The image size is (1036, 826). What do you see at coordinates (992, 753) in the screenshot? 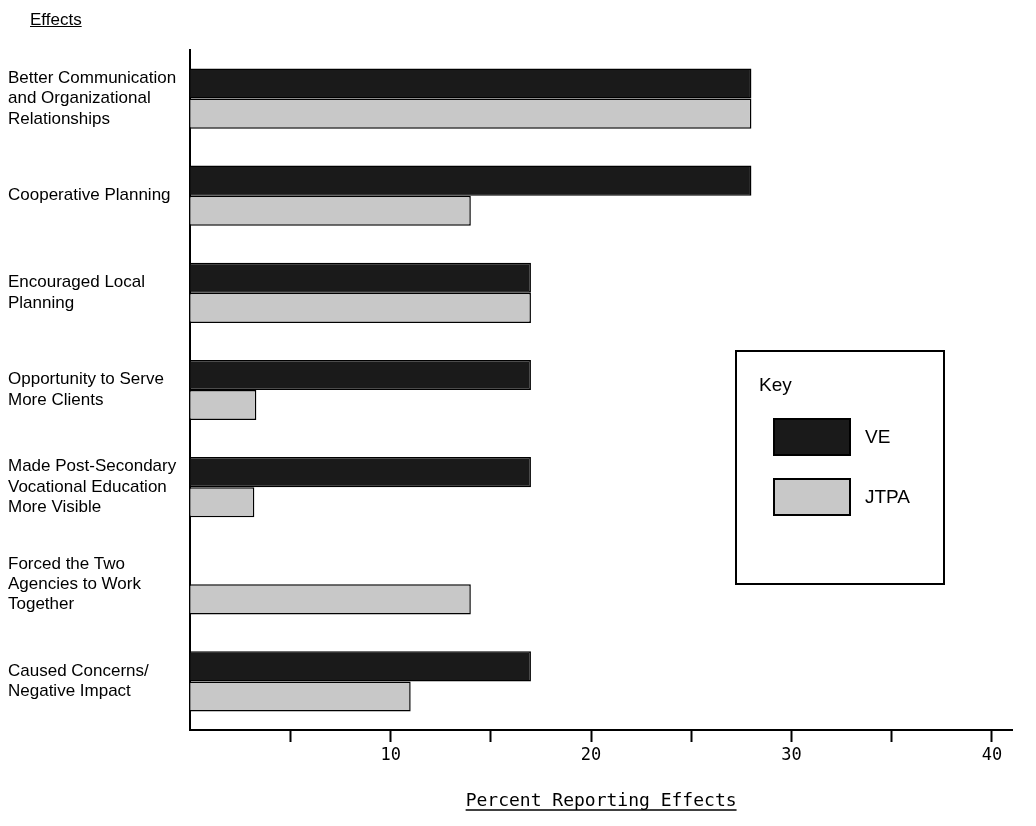
I see `x-tick-label: 40` at bounding box center [992, 753].